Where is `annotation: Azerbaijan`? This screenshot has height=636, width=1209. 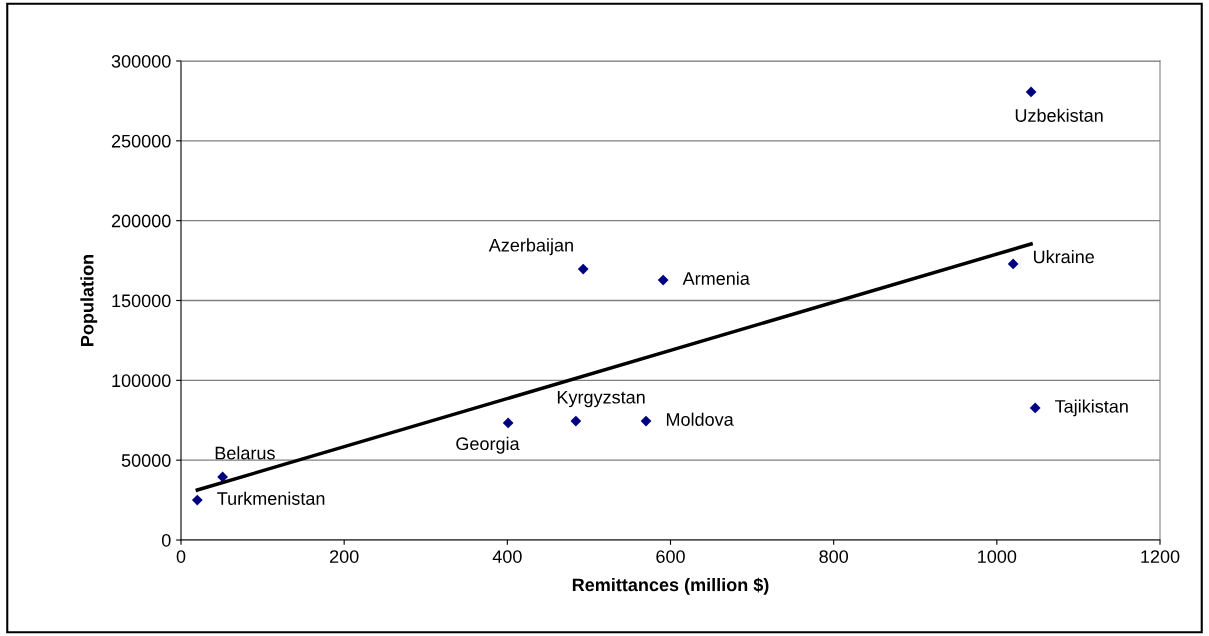 annotation: Azerbaijan is located at coordinates (530, 247).